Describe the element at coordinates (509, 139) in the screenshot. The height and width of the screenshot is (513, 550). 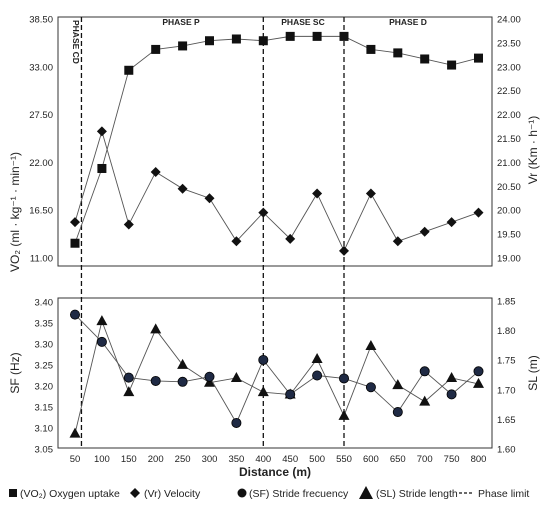
I see `vr-tick-label: 21.50` at that location.